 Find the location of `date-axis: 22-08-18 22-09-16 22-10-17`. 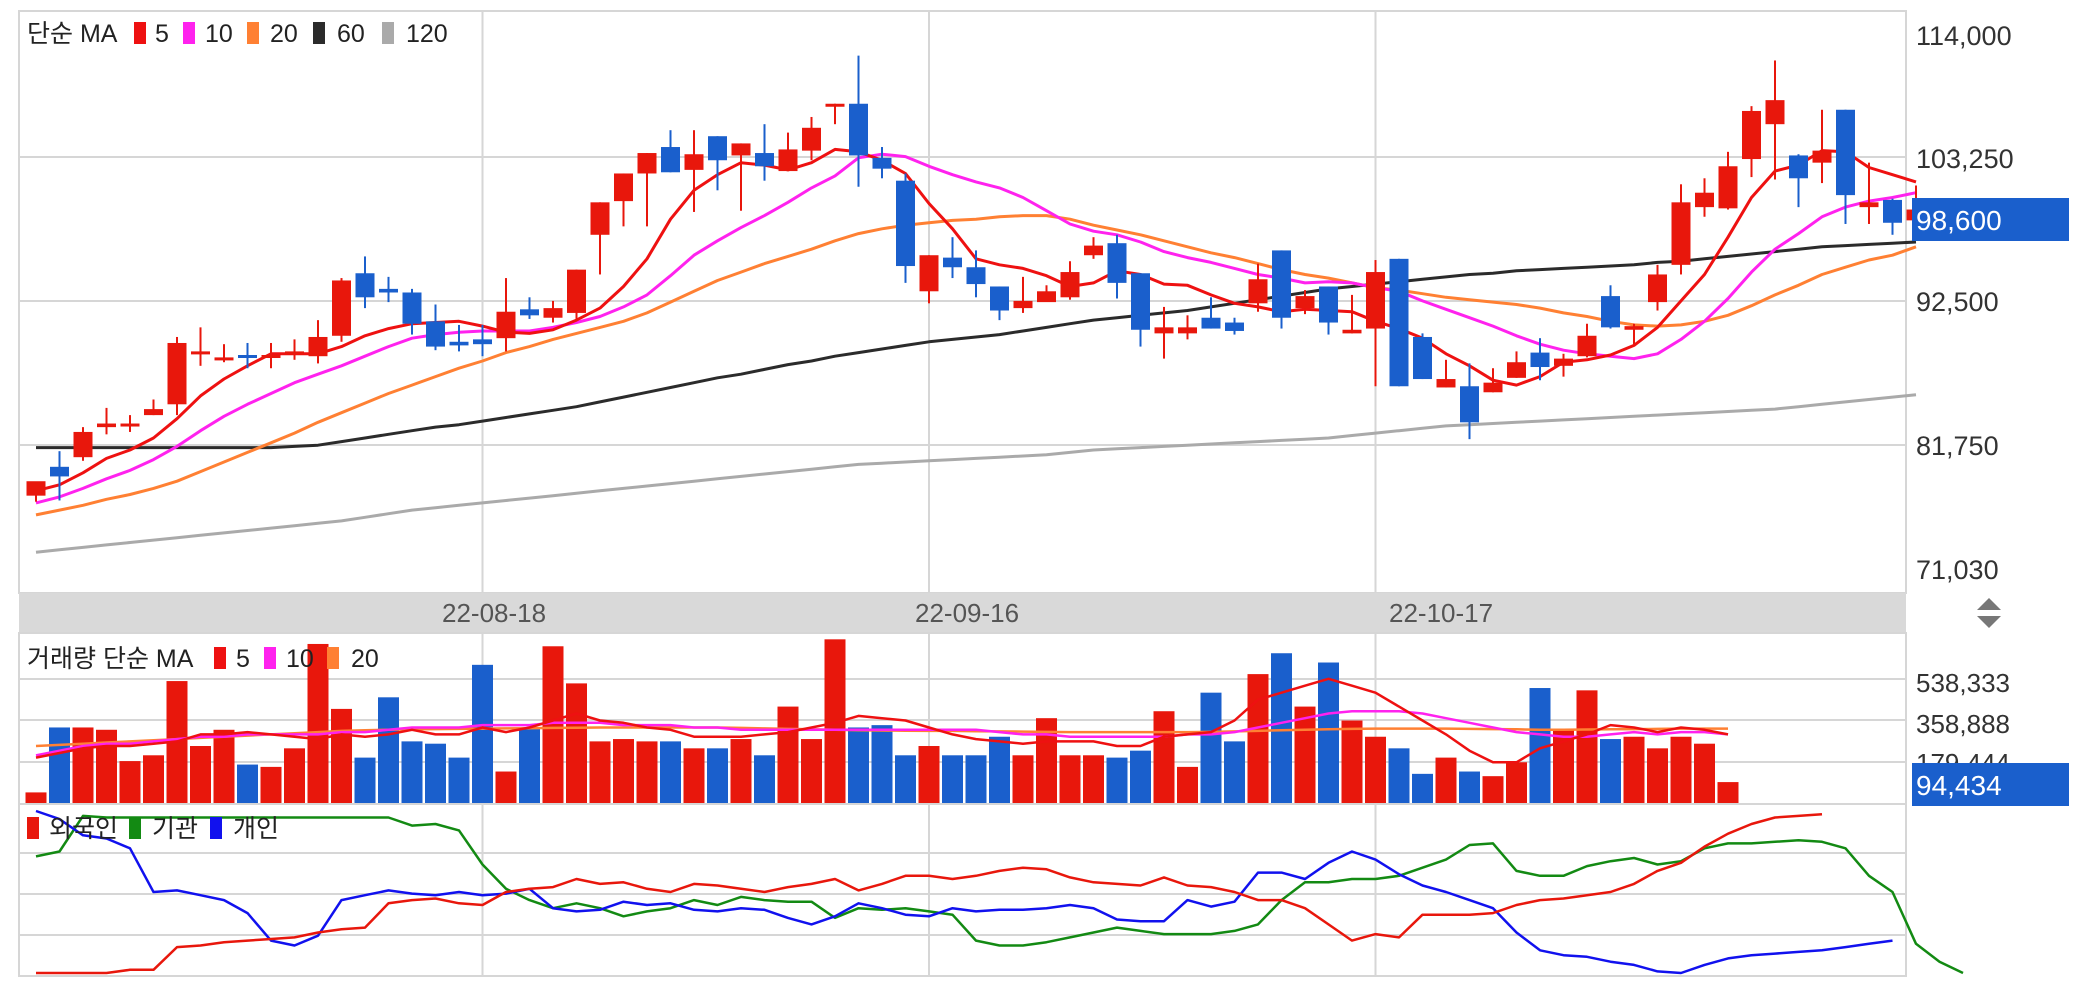

date-axis: 22-08-18 22-09-16 22-10-17 is located at coordinates (1010, 613).